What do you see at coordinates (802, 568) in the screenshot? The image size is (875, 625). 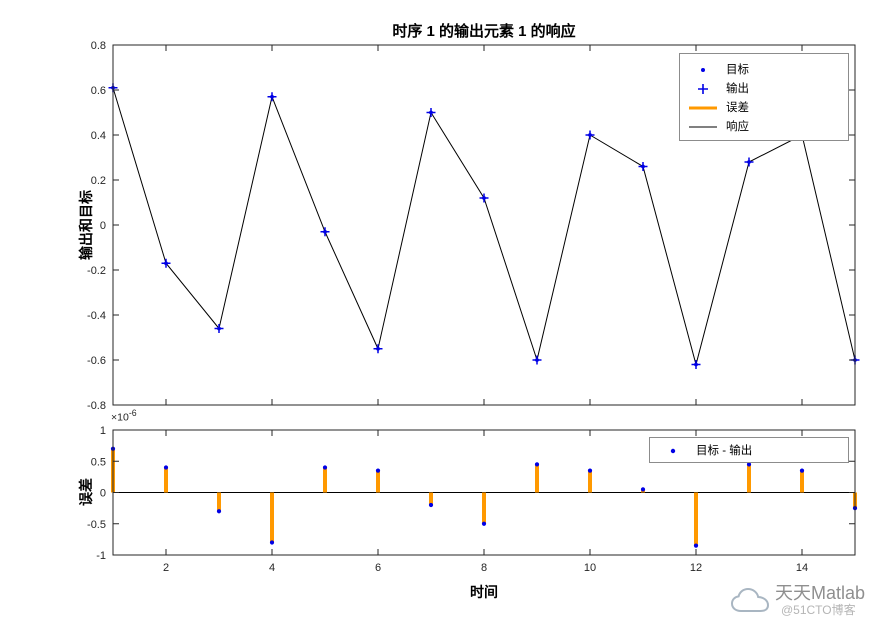 I see `x-tick-label: 14` at bounding box center [802, 568].